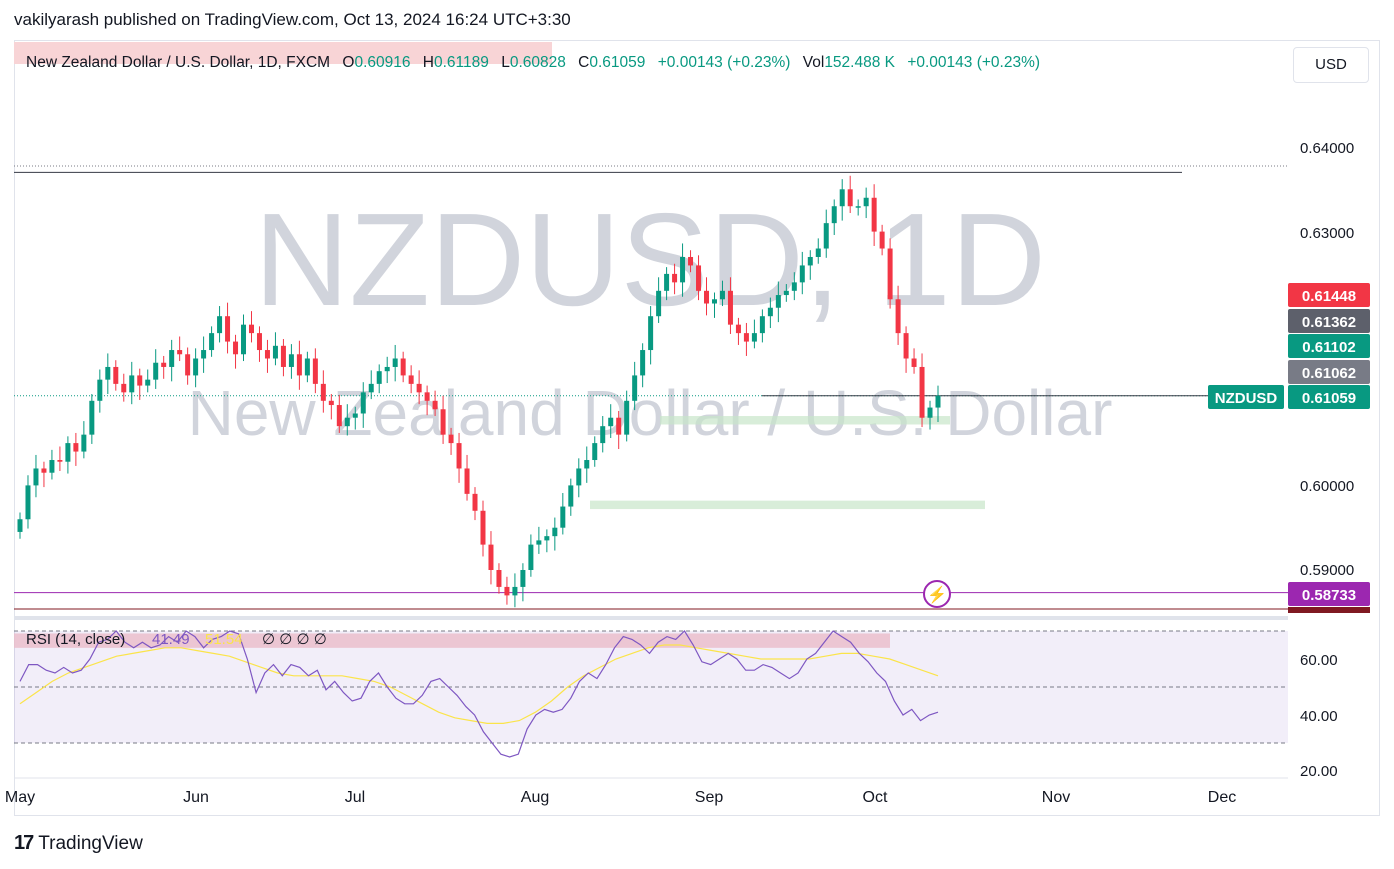  Describe the element at coordinates (24, 843) in the screenshot. I see `tradingview-logo-icon: 17` at that location.